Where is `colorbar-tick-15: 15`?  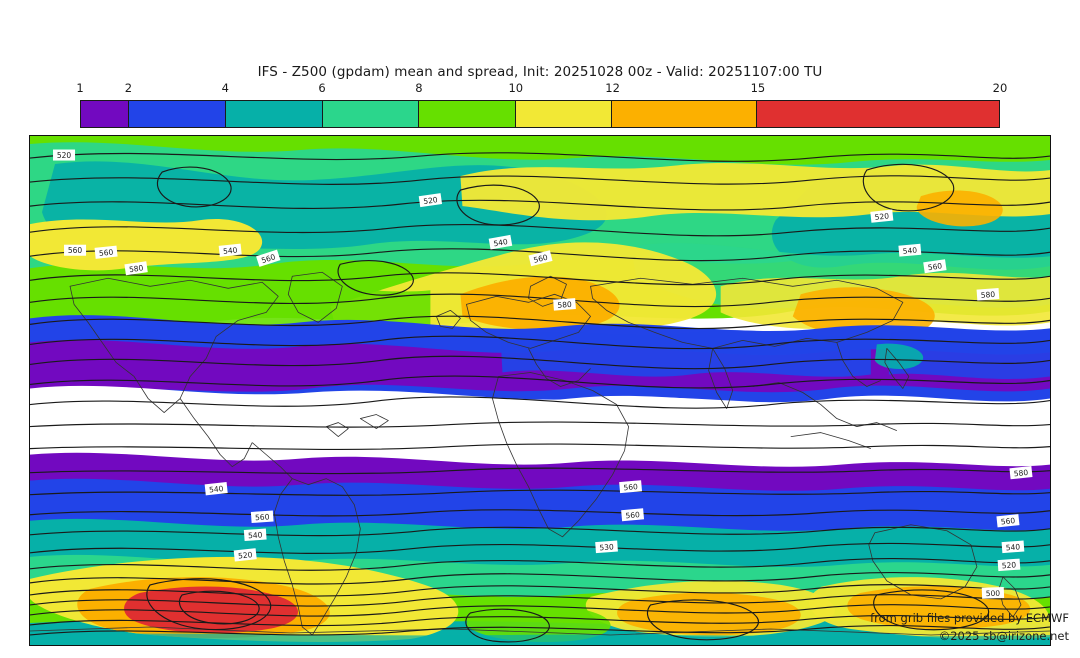
colorbar-tick-15: 15 is located at coordinates (758, 88).